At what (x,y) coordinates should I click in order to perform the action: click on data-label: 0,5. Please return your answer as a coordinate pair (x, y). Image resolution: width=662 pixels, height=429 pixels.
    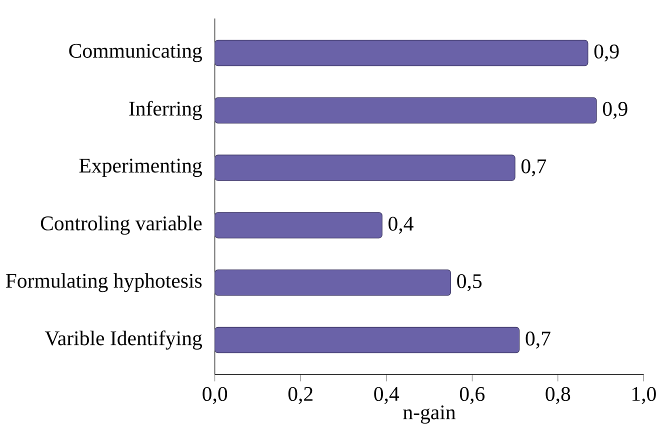
    Looking at the image, I should click on (469, 283).